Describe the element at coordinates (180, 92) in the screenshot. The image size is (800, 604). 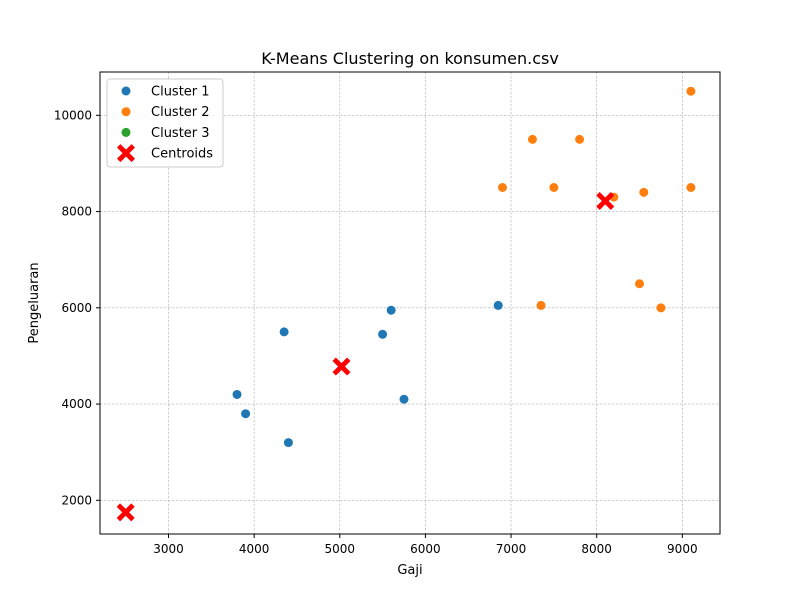
I see `legend-cluster-1-label: Cluster 1` at that location.